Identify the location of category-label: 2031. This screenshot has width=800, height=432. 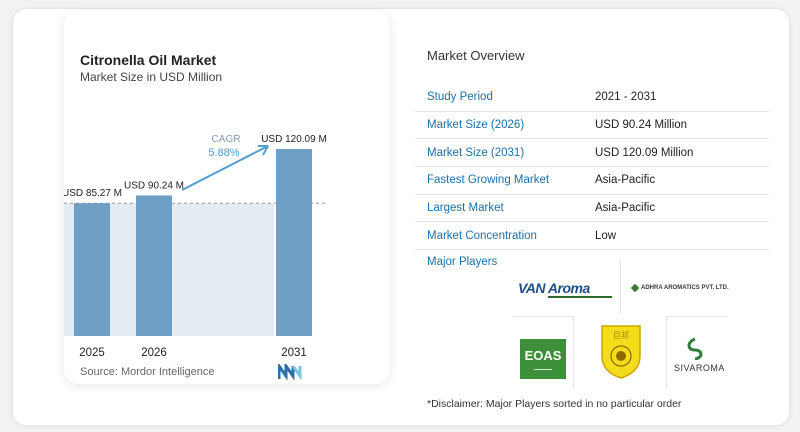
(294, 353).